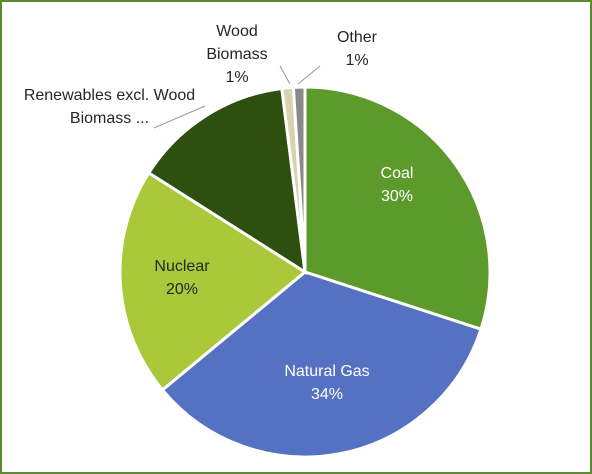 The width and height of the screenshot is (592, 474). I want to click on value-label: 34%, so click(327, 394).